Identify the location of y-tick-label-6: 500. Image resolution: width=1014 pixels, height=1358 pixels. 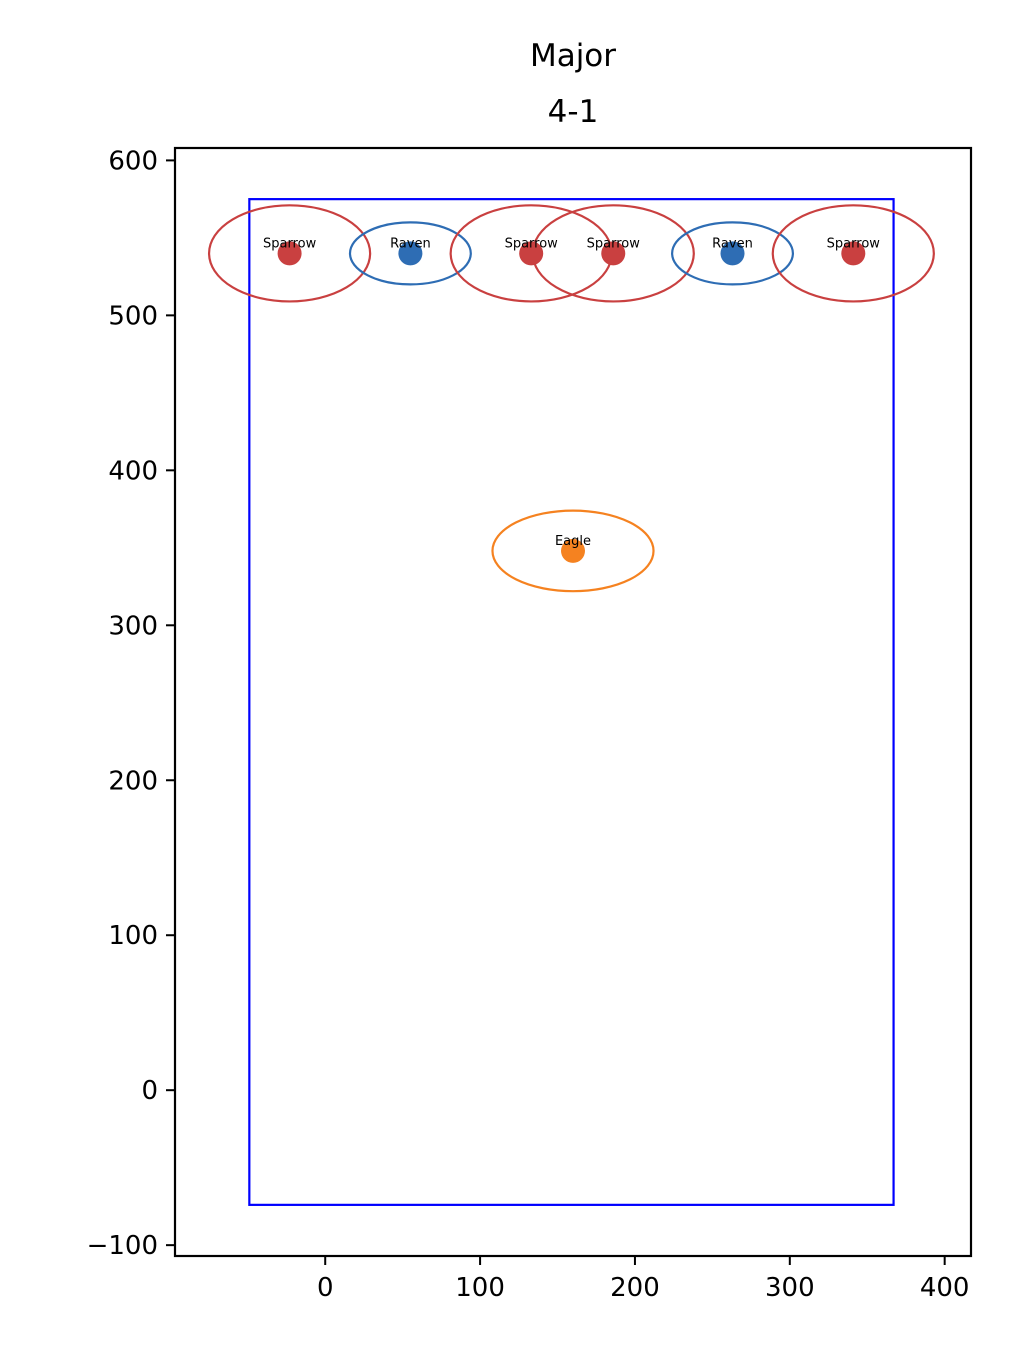
(133, 316).